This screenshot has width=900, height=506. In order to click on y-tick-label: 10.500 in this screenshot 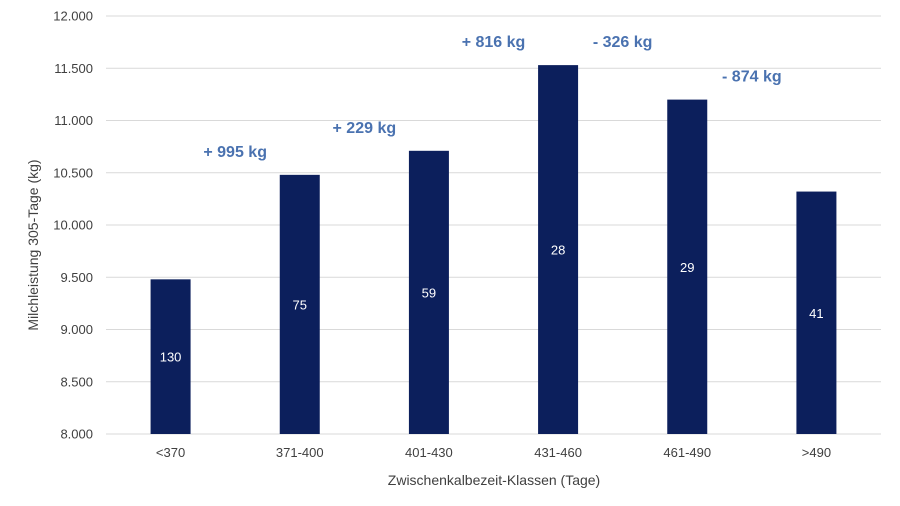, I will do `click(73, 172)`.